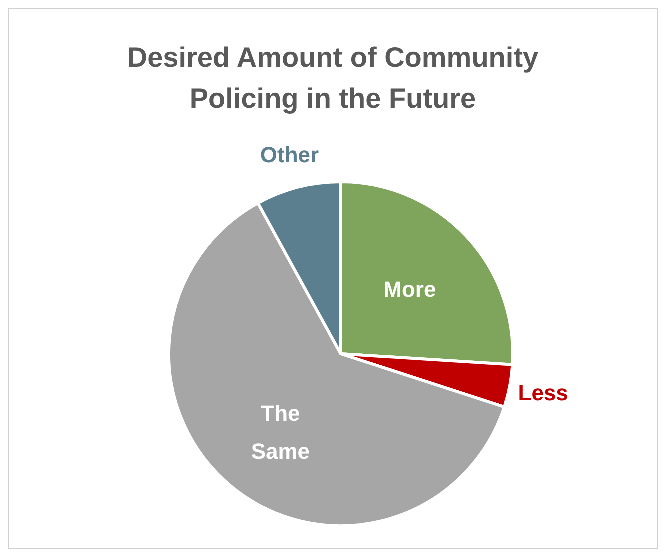 Image resolution: width=666 pixels, height=557 pixels. Describe the element at coordinates (333, 78) in the screenshot. I see `chart-title: Desired Amount of Community Policing in the Future` at that location.